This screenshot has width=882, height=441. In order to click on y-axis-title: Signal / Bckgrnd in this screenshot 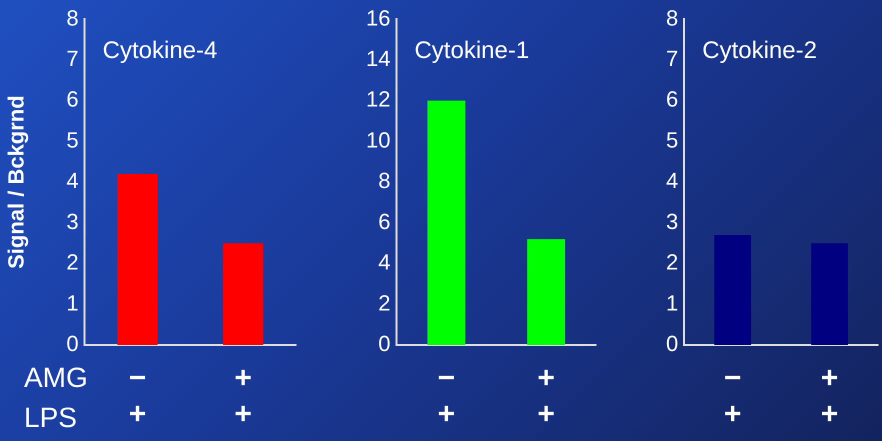, I will do `click(15, 182)`.